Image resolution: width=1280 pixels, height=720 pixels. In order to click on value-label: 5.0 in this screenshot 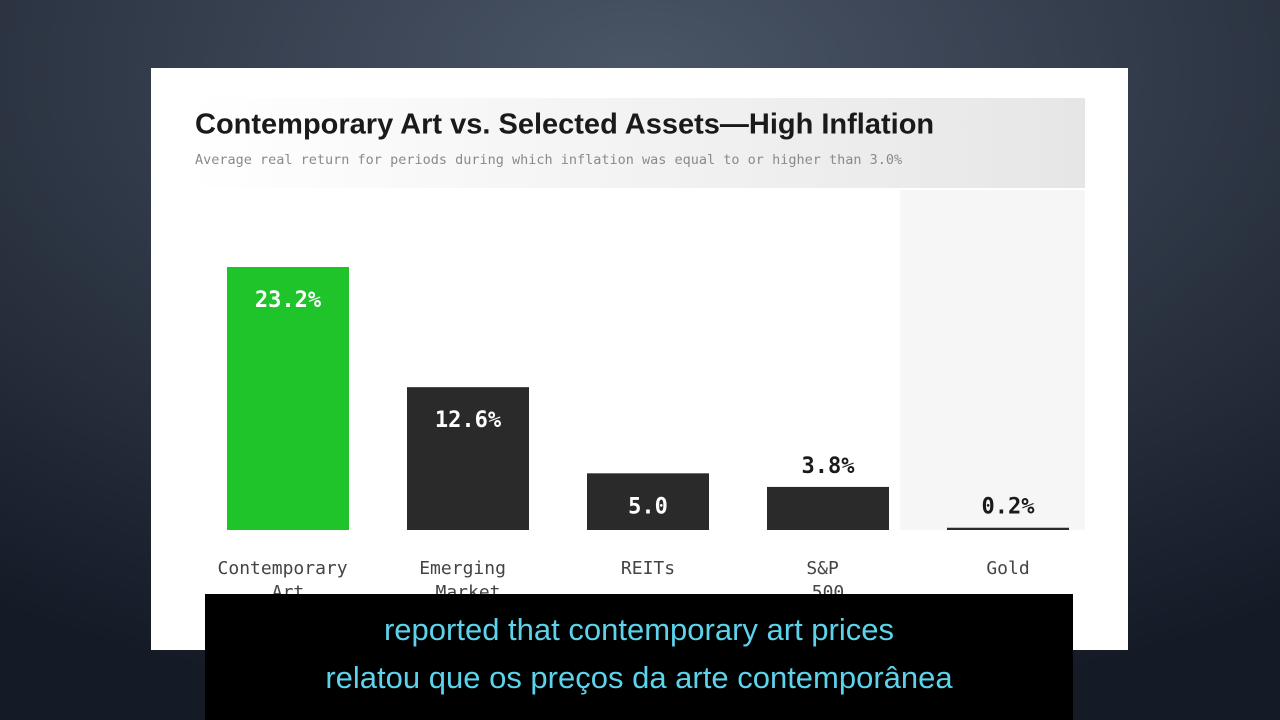, I will do `click(648, 506)`.